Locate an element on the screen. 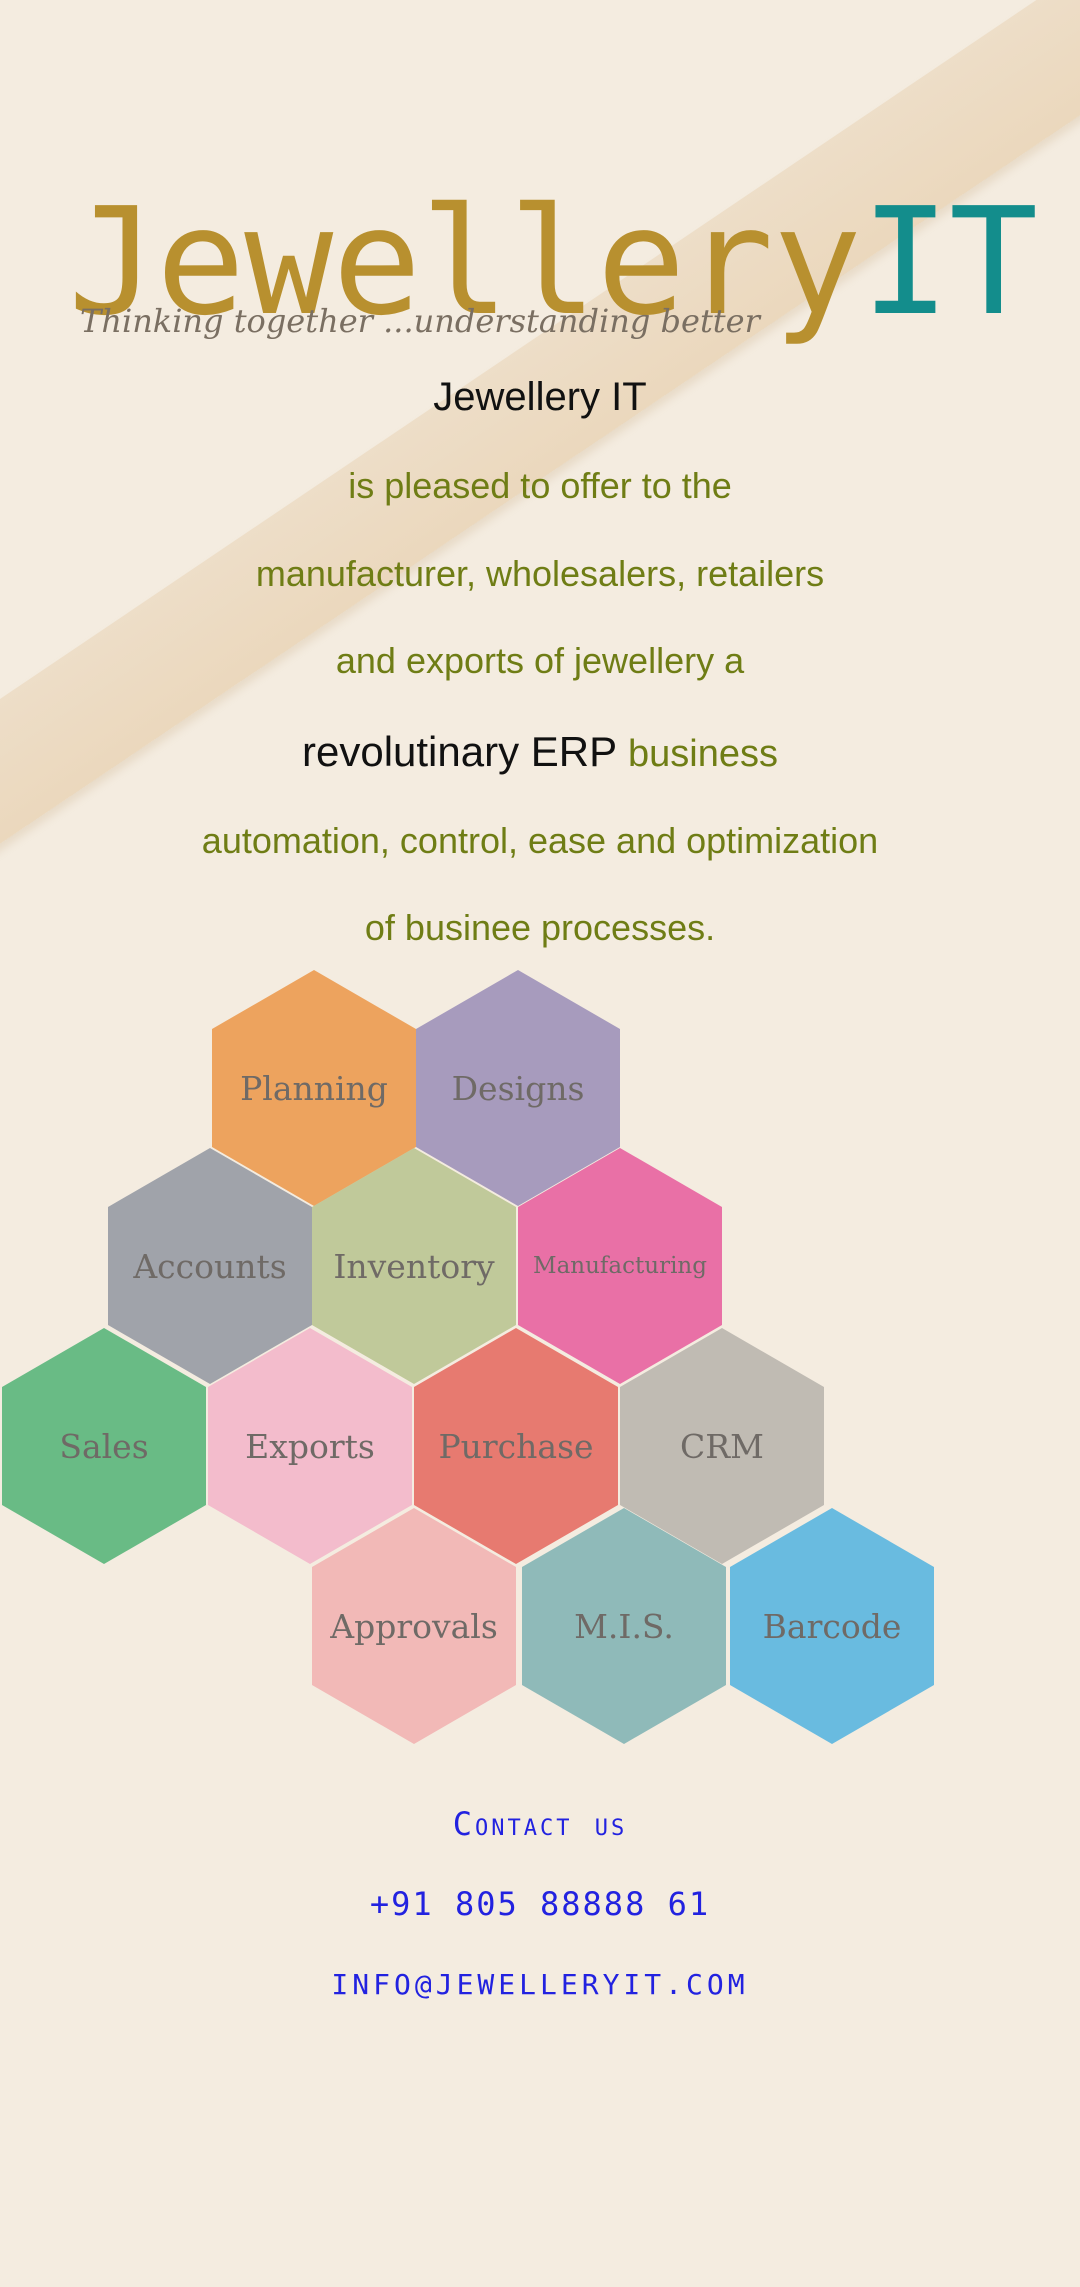 The height and width of the screenshot is (2287, 1080). module-hex-mis: M.I.S. is located at coordinates (624, 1626).